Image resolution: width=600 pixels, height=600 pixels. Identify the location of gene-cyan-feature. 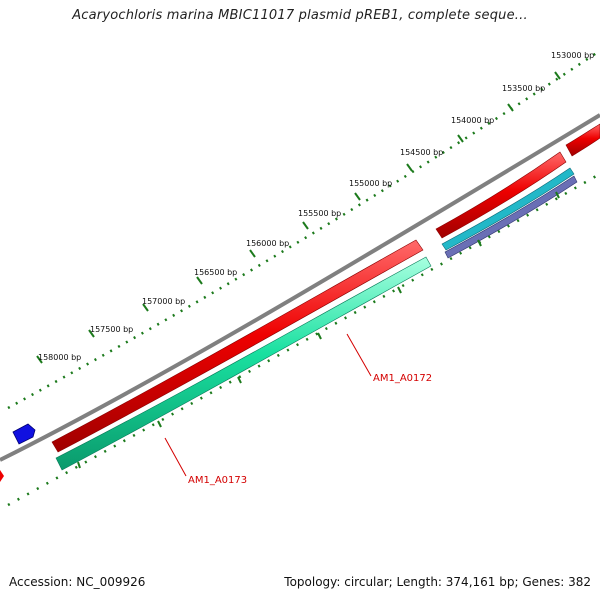
(508, 209).